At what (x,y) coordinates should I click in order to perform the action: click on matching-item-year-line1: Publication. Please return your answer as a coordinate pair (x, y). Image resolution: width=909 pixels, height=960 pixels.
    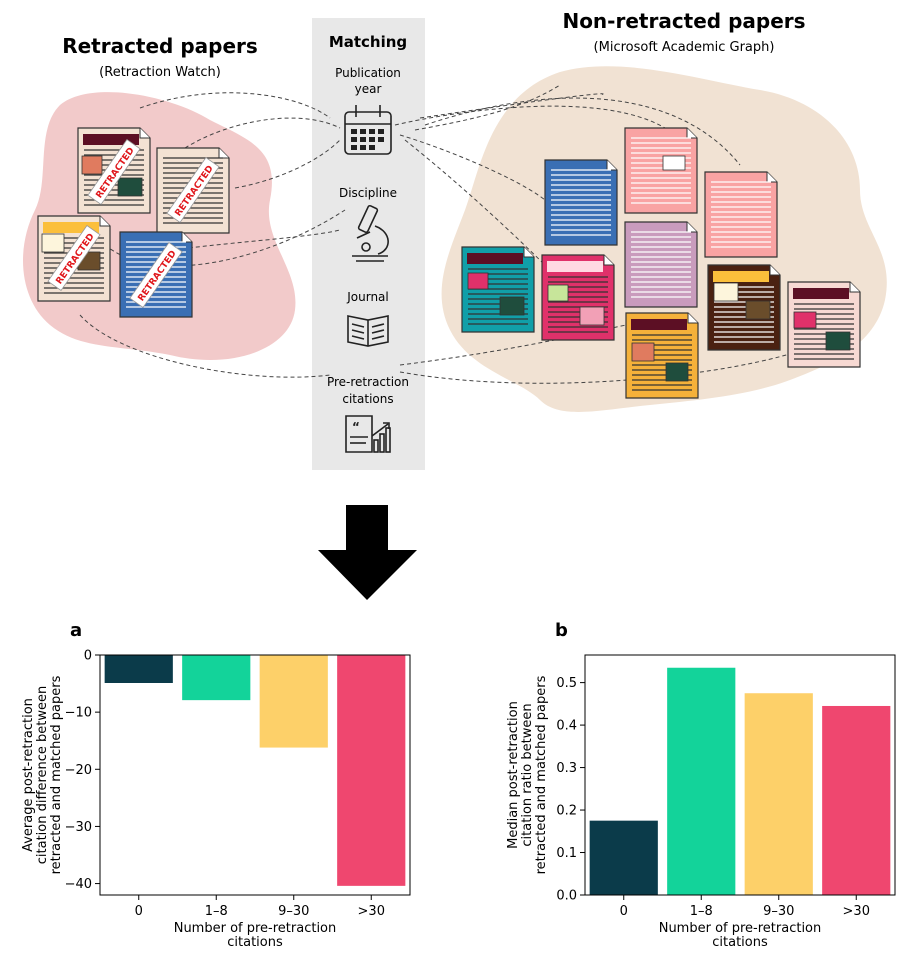
    Looking at the image, I should click on (368, 73).